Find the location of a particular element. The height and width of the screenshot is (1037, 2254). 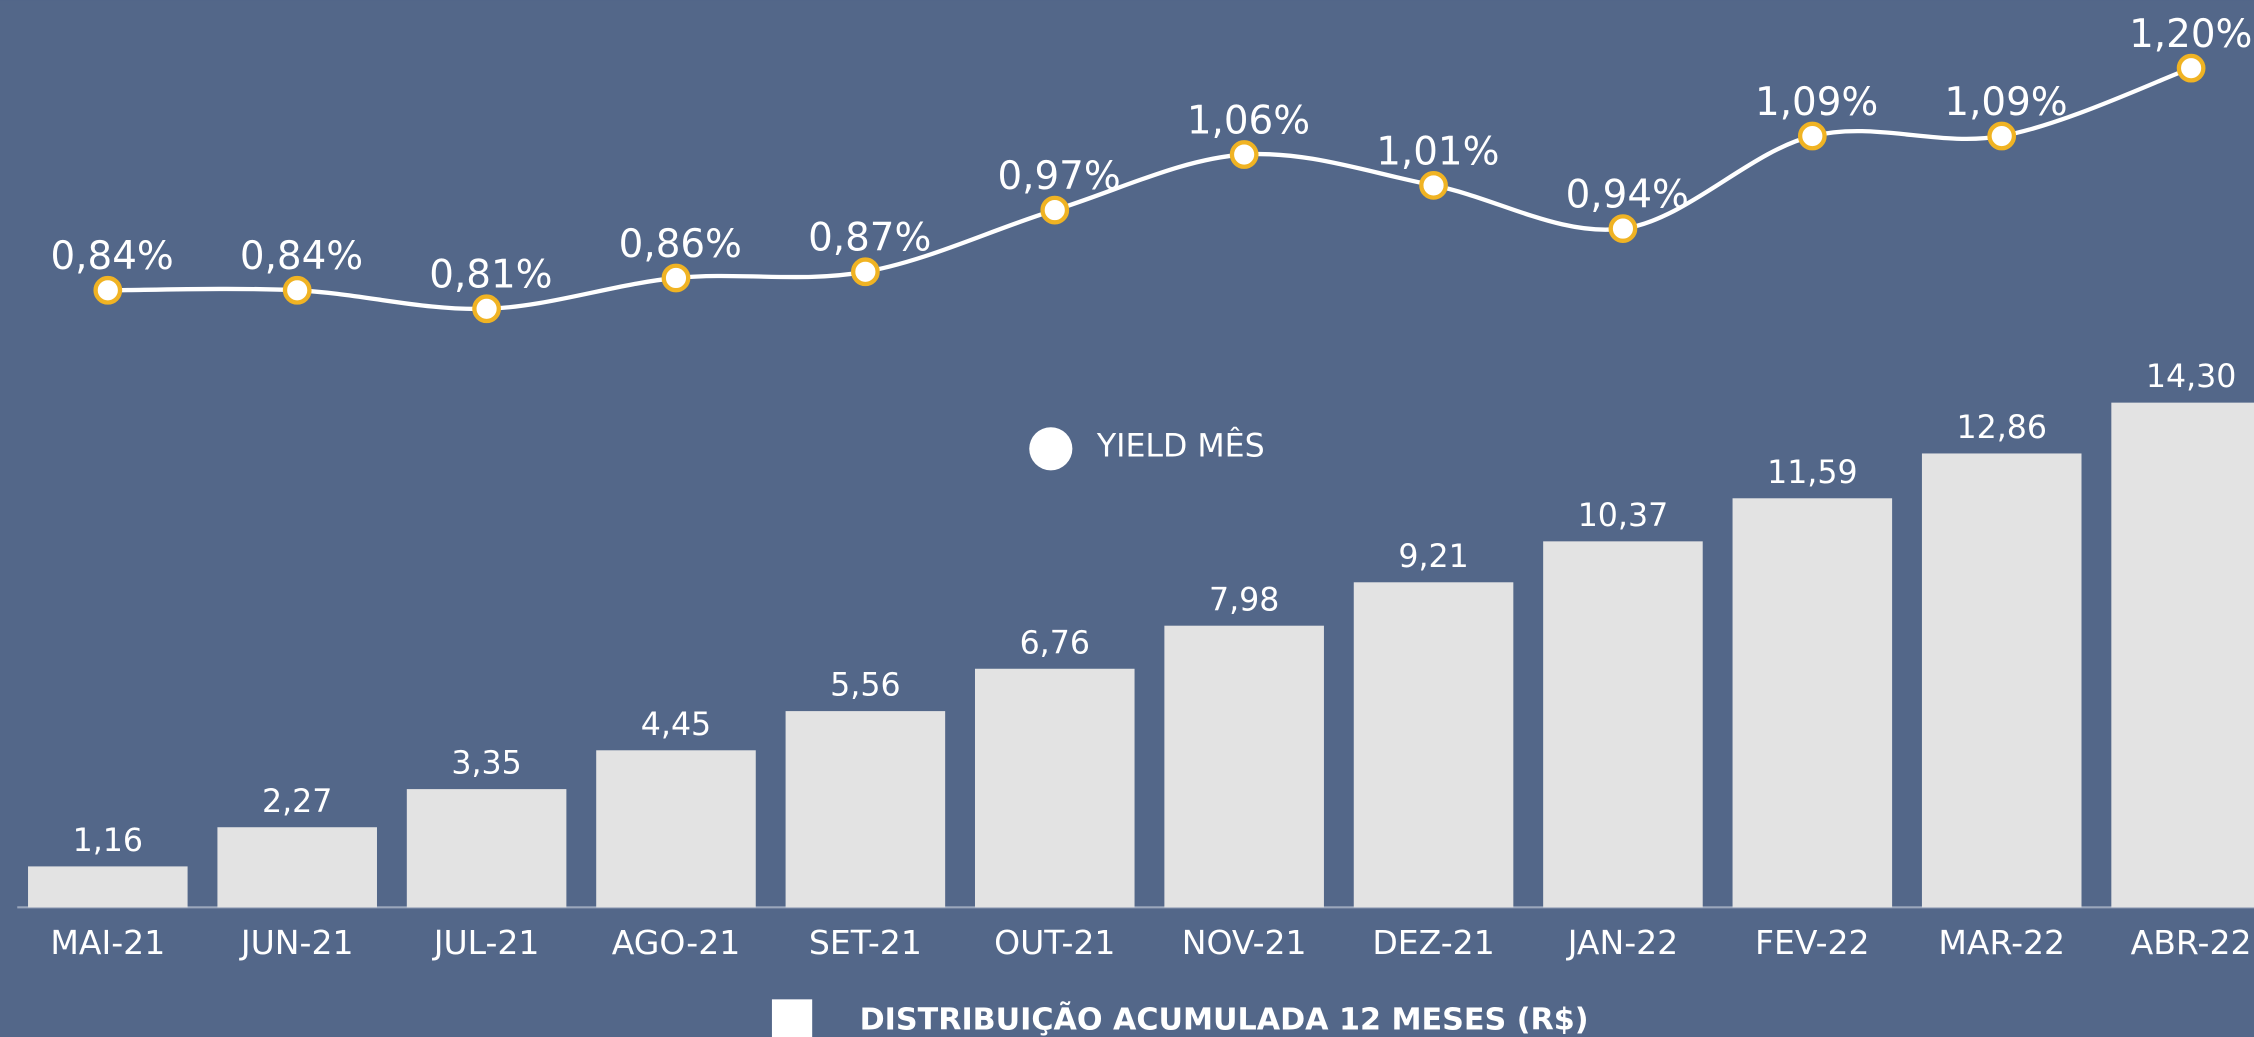

x-tick-label: ABR-22 is located at coordinates (2191, 942).